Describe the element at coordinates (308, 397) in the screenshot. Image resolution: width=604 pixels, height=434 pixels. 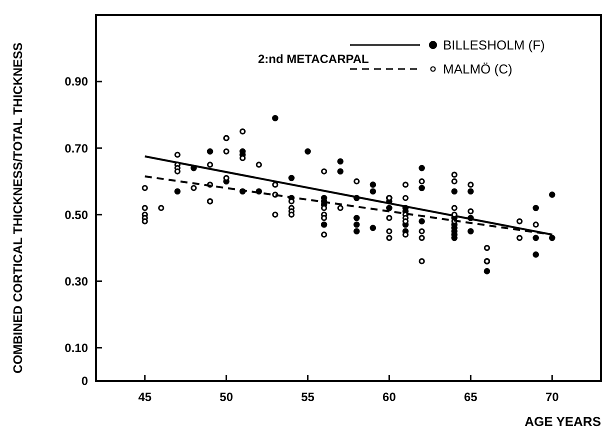
I see `x-tick-label: 55` at that location.